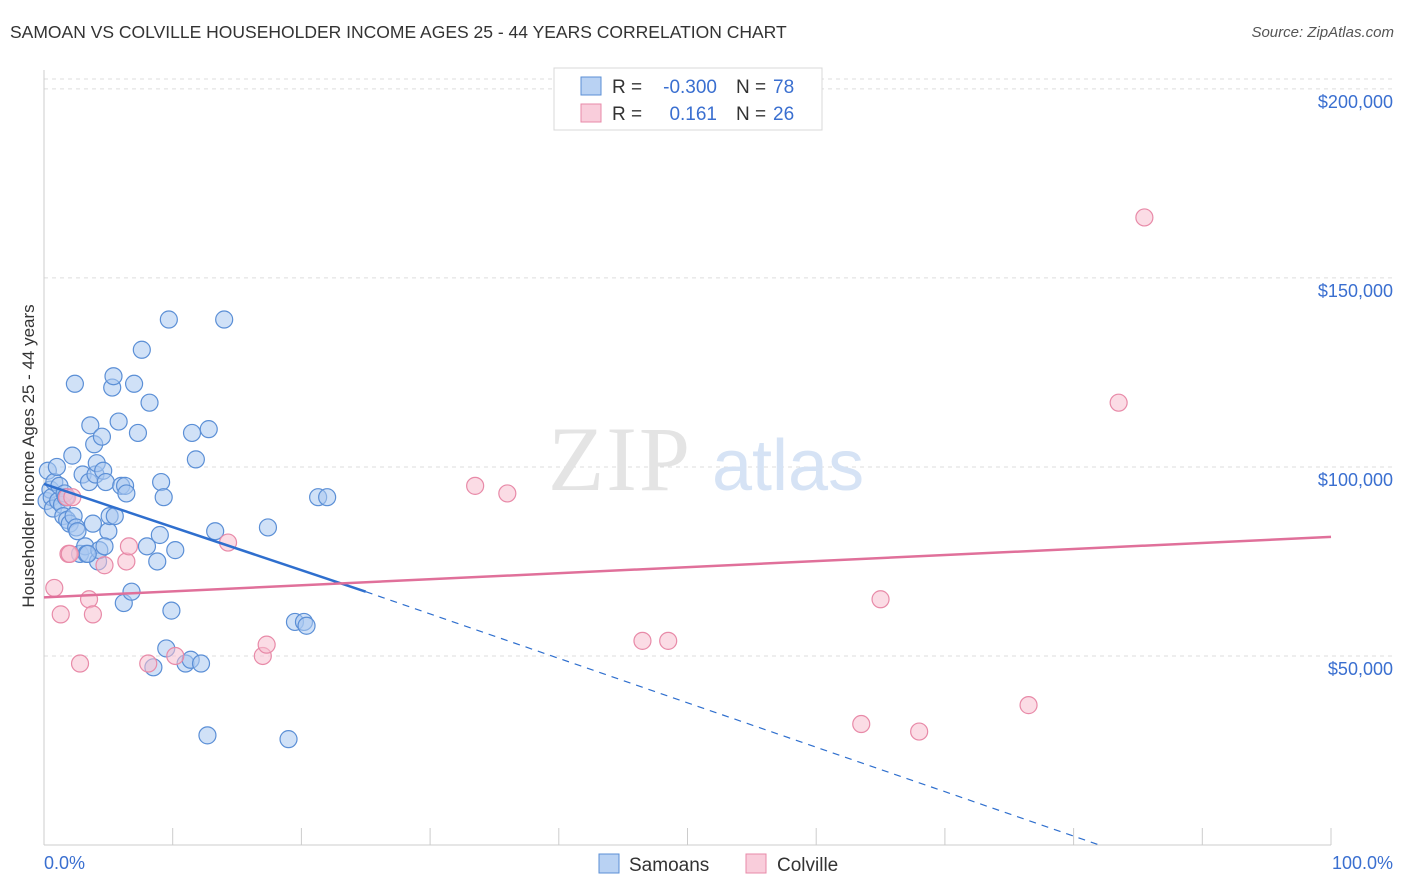 This screenshot has height=892, width=1406. I want to click on legend-samoans-swatch, so click(591, 86).